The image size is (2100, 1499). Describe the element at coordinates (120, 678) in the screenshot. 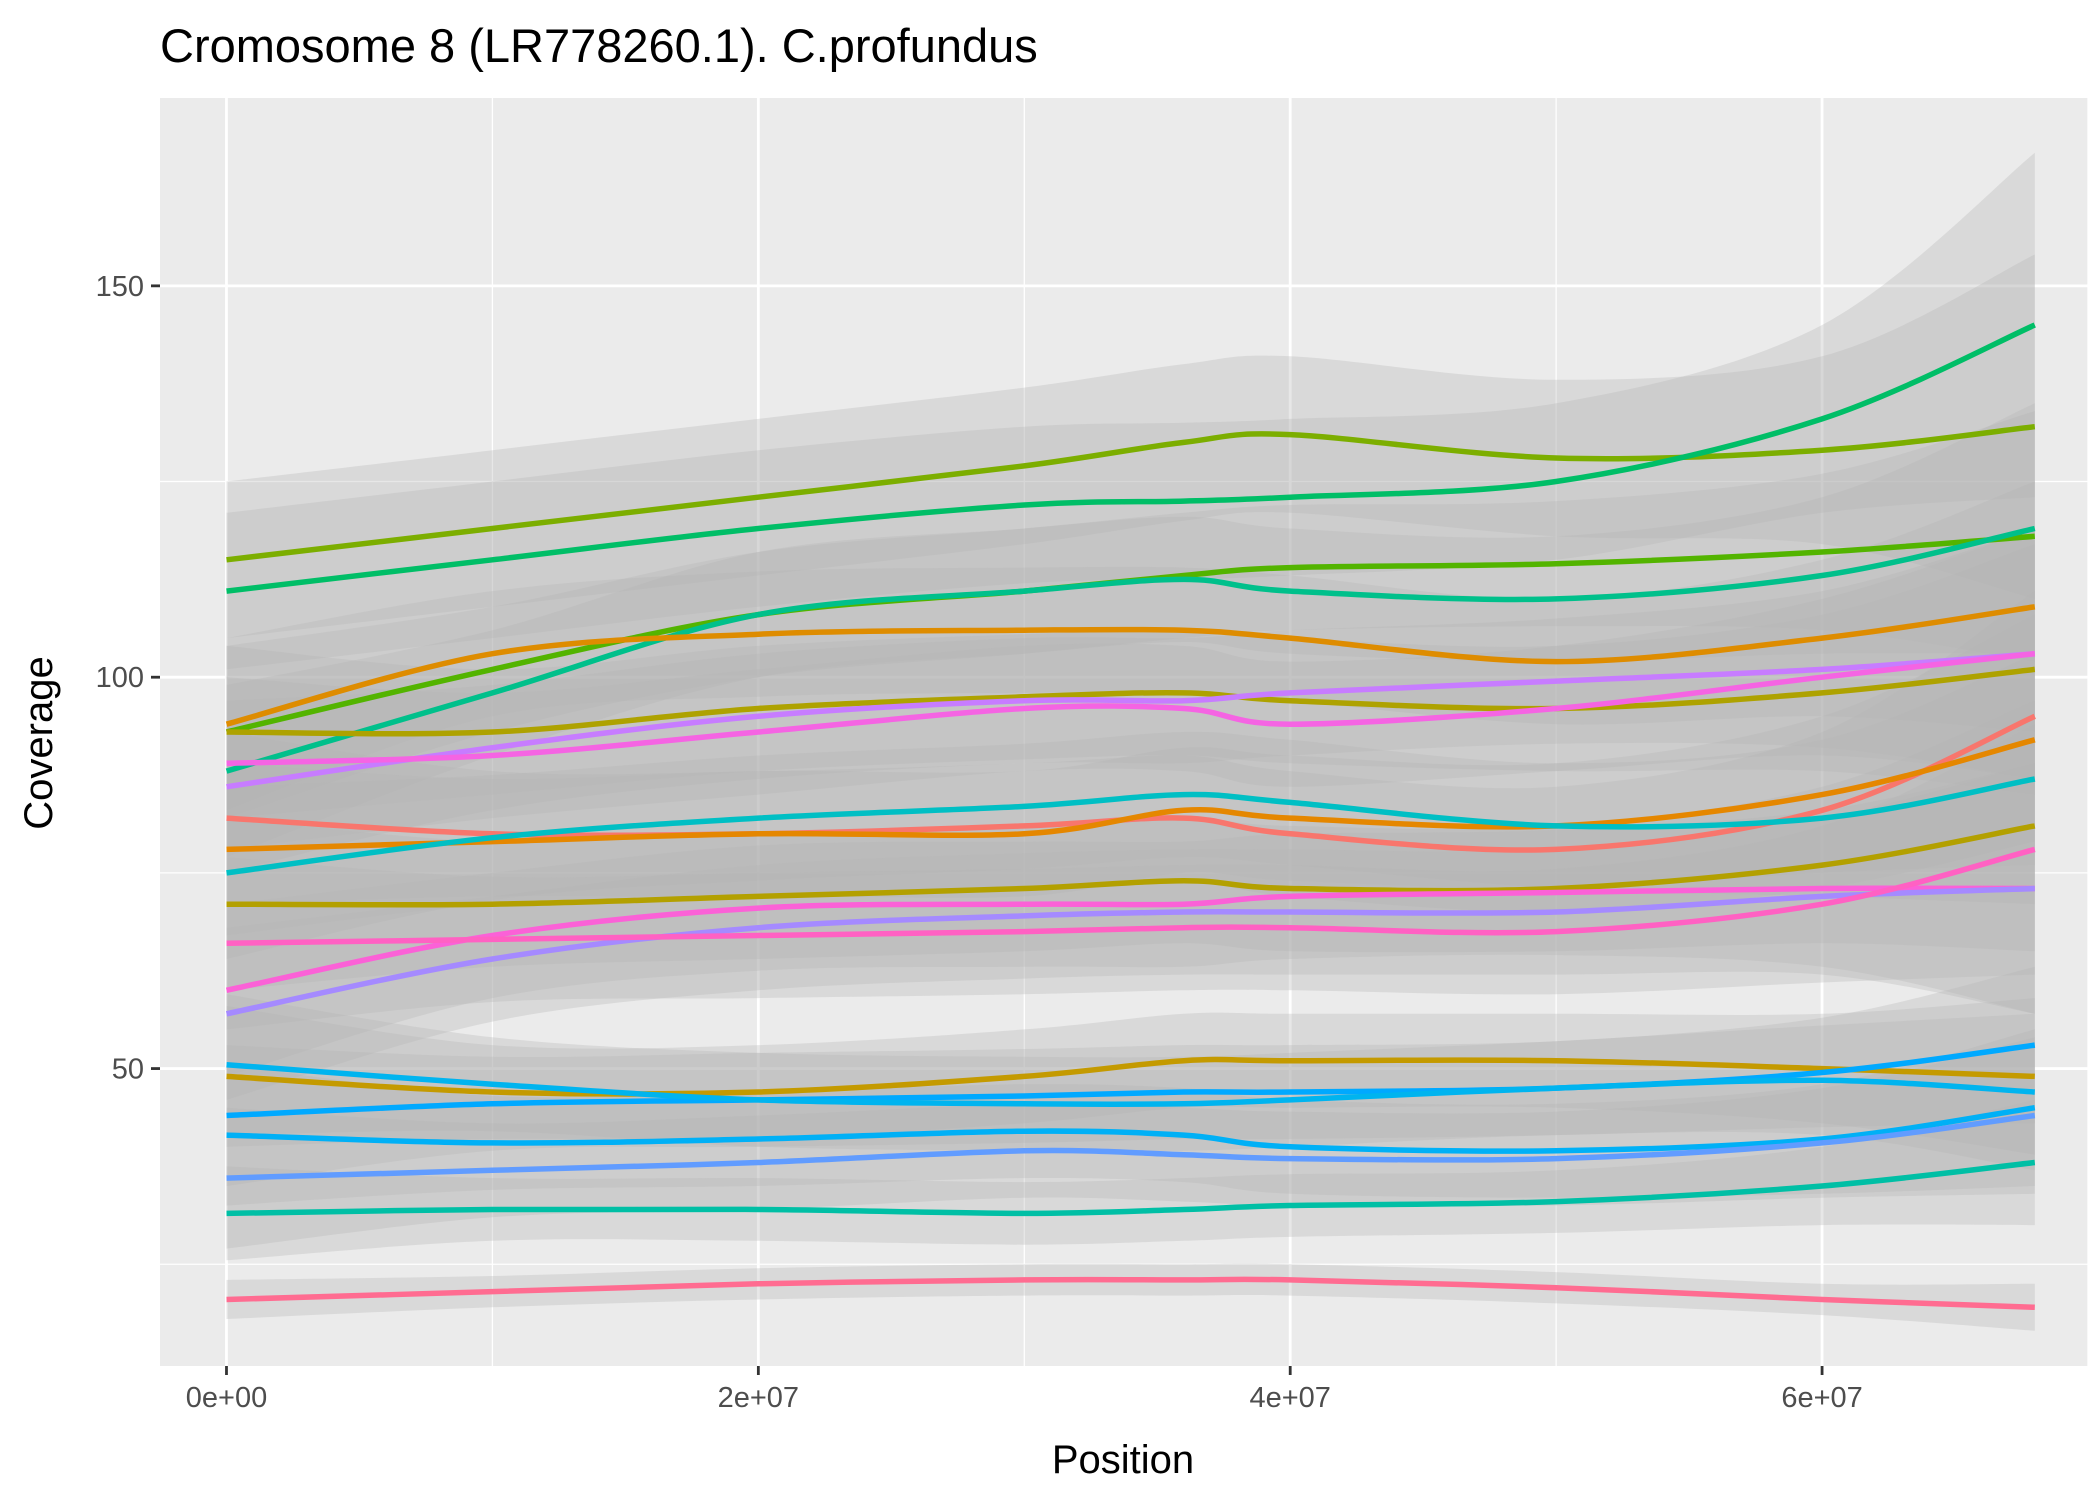

I see `y-tick-label: 100` at that location.